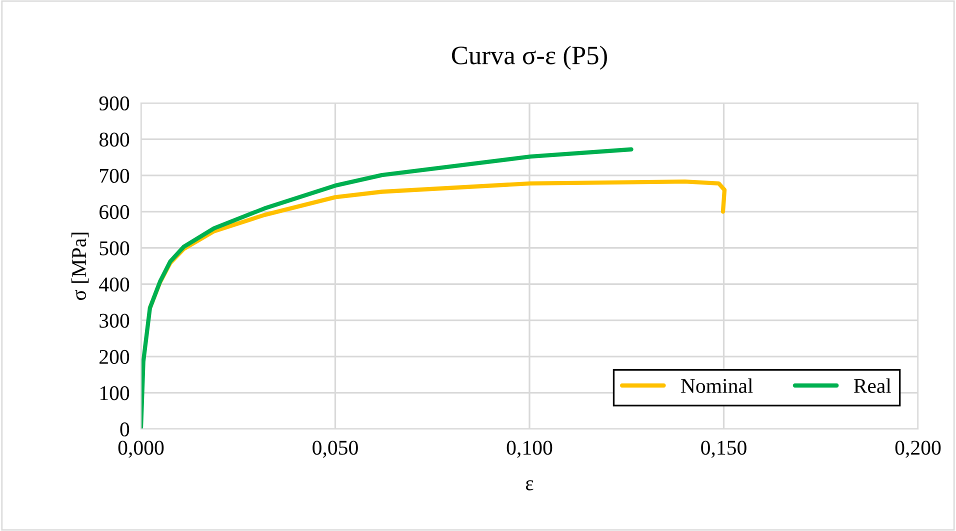 The height and width of the screenshot is (531, 956). Describe the element at coordinates (530, 485) in the screenshot. I see `x-axis-title: ε` at that location.